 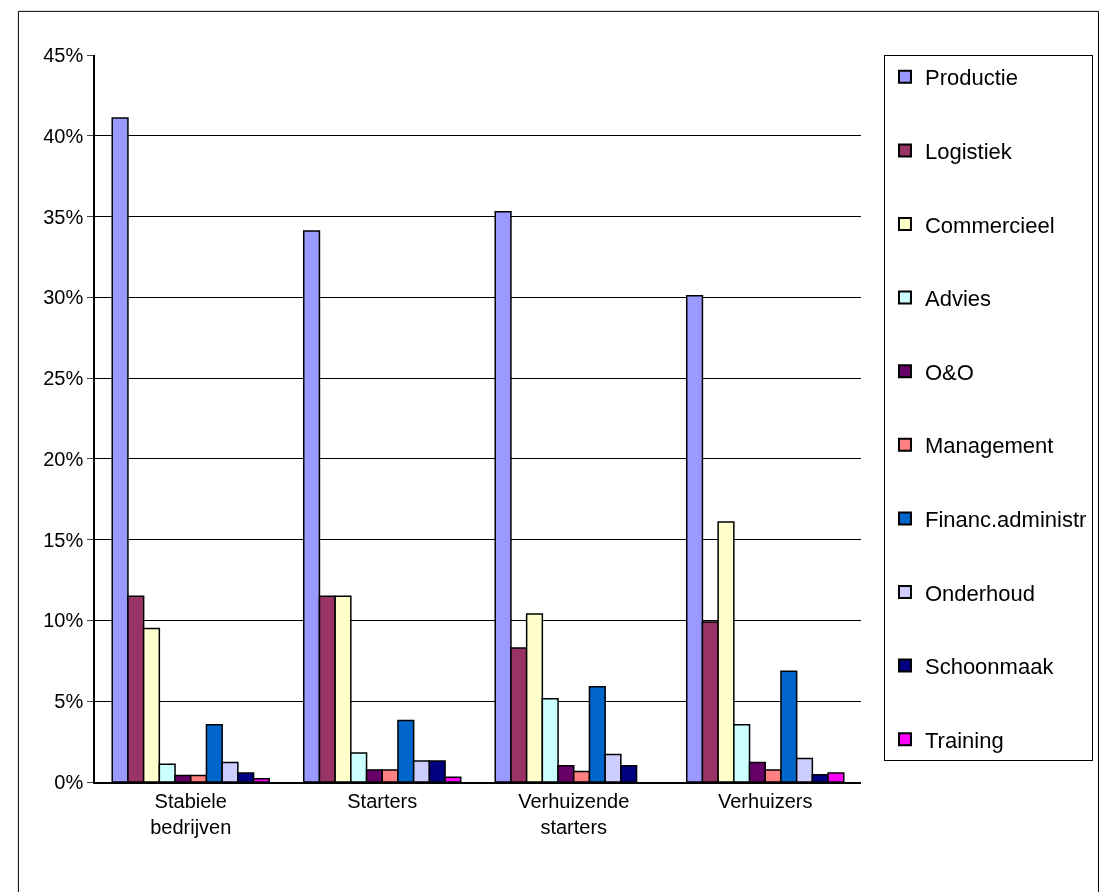 I want to click on legend-label: Onderhoud, so click(x=980, y=593).